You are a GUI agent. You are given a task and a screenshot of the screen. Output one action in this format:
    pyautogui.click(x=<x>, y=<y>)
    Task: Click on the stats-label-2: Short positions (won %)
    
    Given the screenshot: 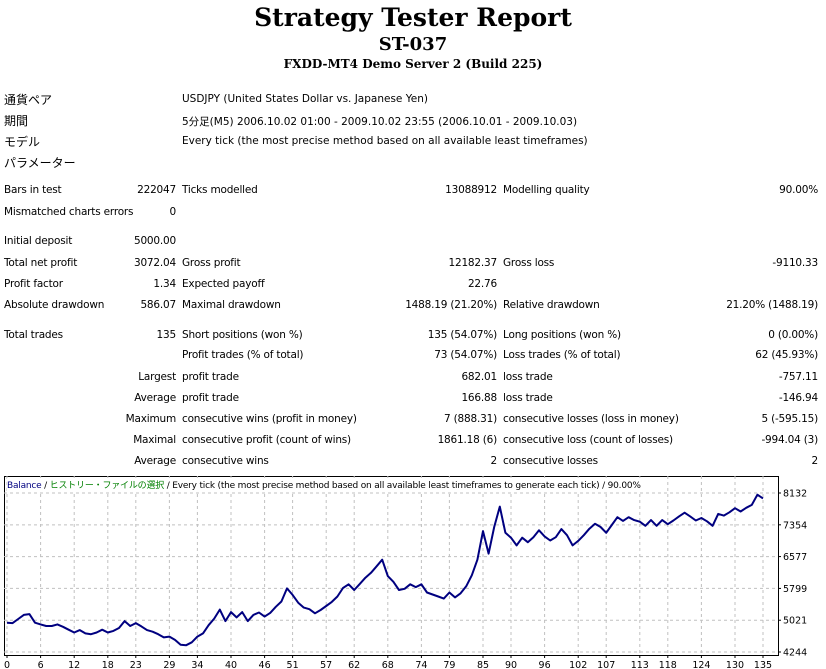 What is the action you would take?
    pyautogui.click(x=242, y=335)
    